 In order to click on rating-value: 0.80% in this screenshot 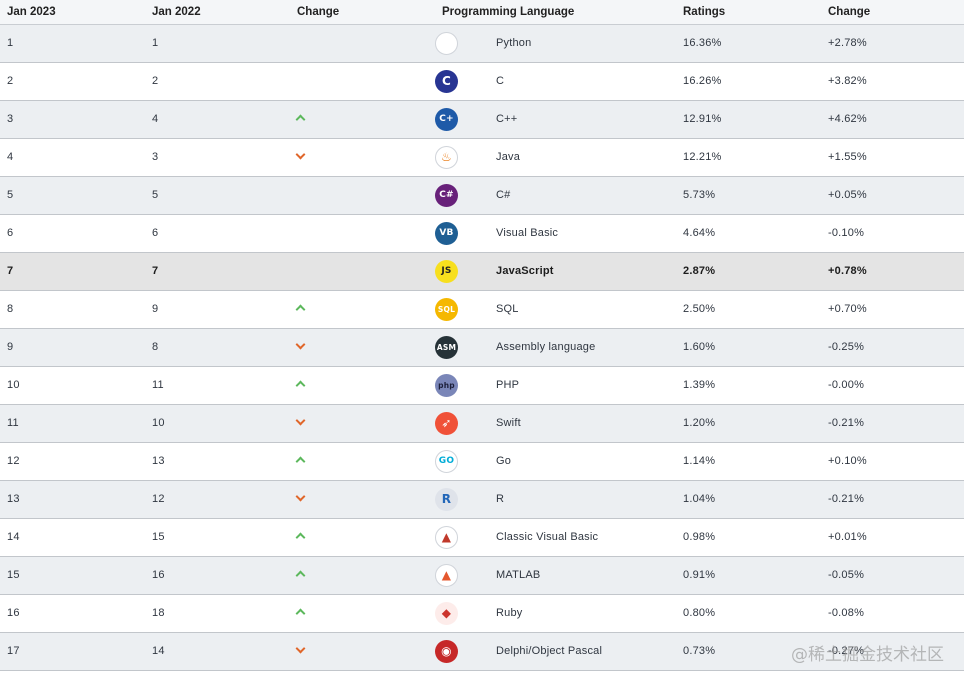, I will do `click(699, 613)`.